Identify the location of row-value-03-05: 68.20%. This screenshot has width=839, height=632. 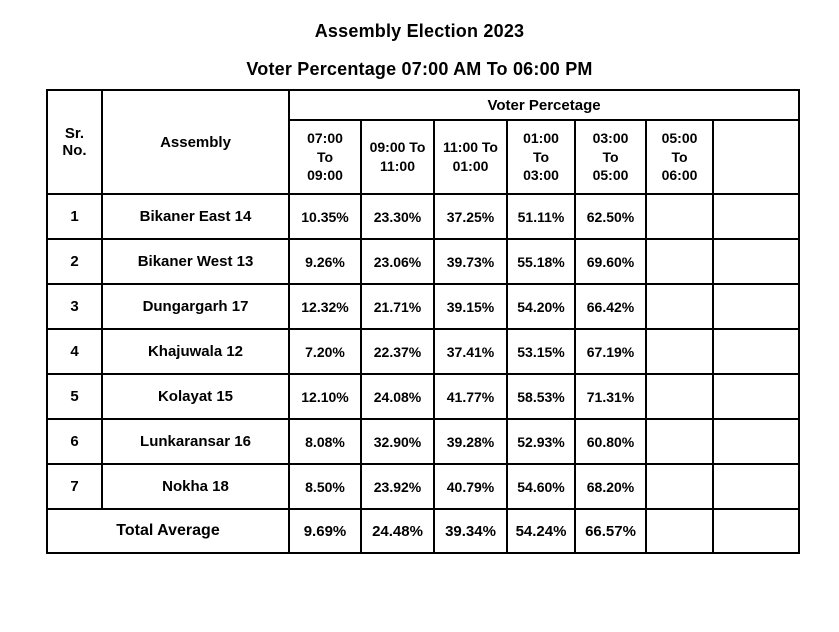
(610, 486).